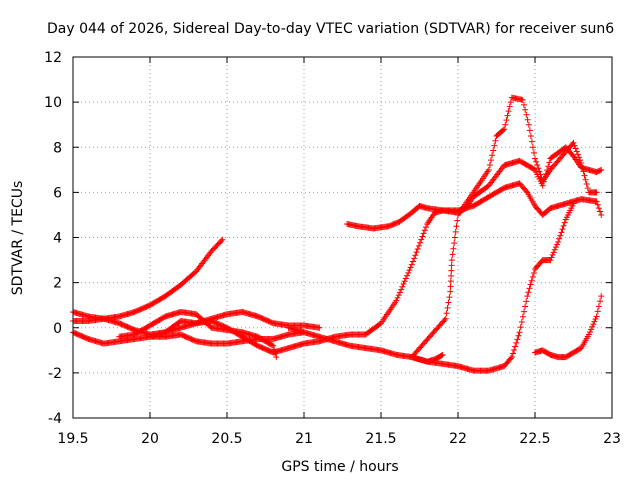 The width and height of the screenshot is (640, 485). I want to click on x-tick-label: 22.5, so click(534, 439).